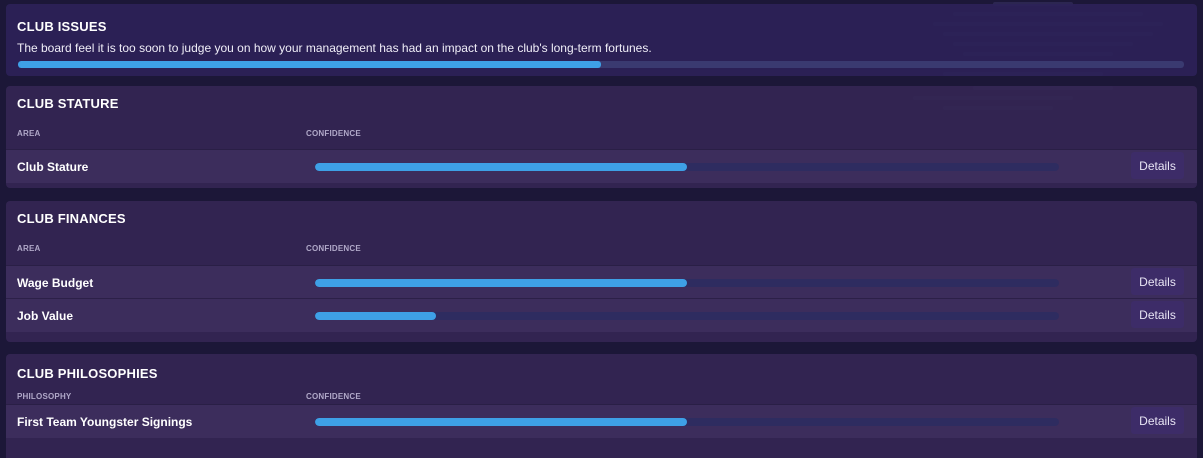 Image resolution: width=1203 pixels, height=458 pixels. Describe the element at coordinates (105, 422) in the screenshot. I see `row-label: First Team Youngster Signings` at that location.